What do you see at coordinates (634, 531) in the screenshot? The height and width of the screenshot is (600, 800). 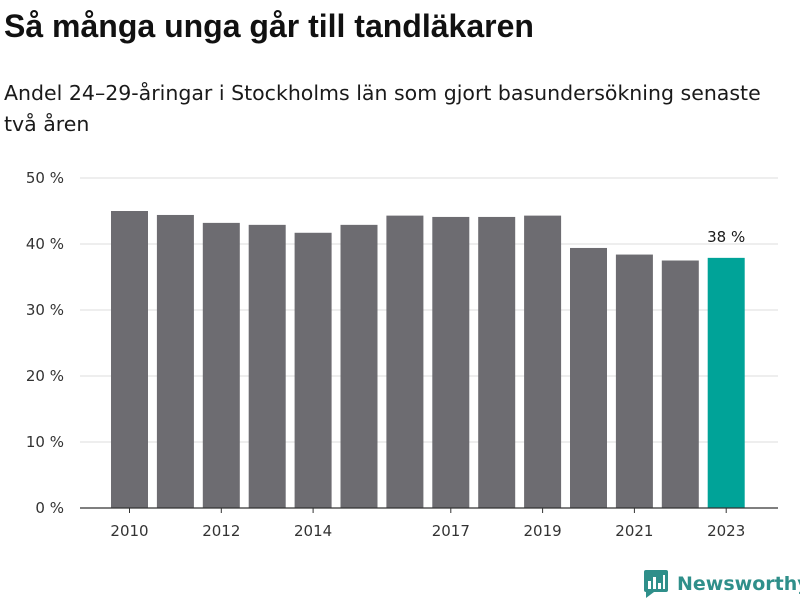 I see `x-tick-label: 2021` at bounding box center [634, 531].